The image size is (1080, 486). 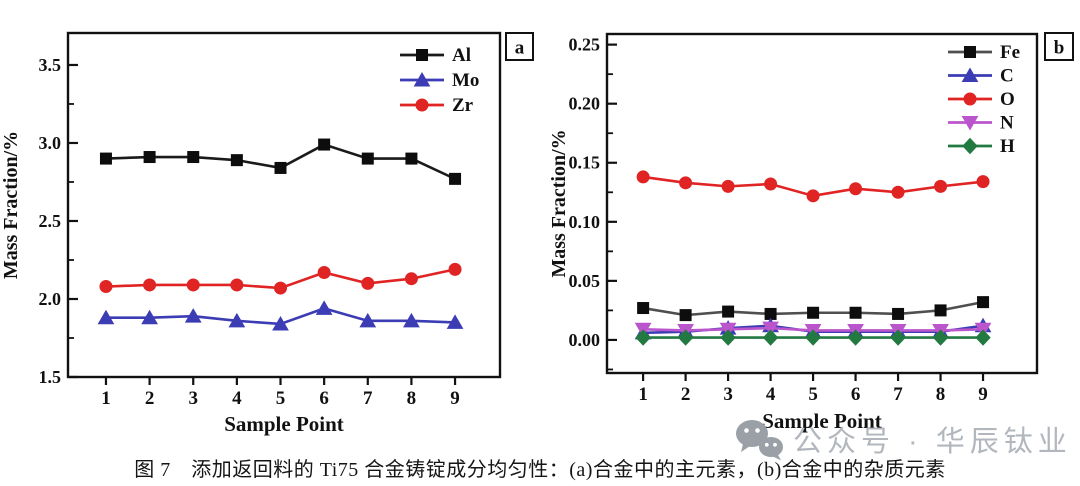 I want to click on y-tick-label: 0.10, so click(x=585, y=222).